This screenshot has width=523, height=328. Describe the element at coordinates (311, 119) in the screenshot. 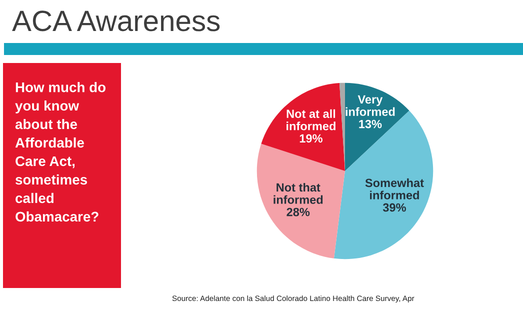

I see `slice-label: Not at all informed` at that location.